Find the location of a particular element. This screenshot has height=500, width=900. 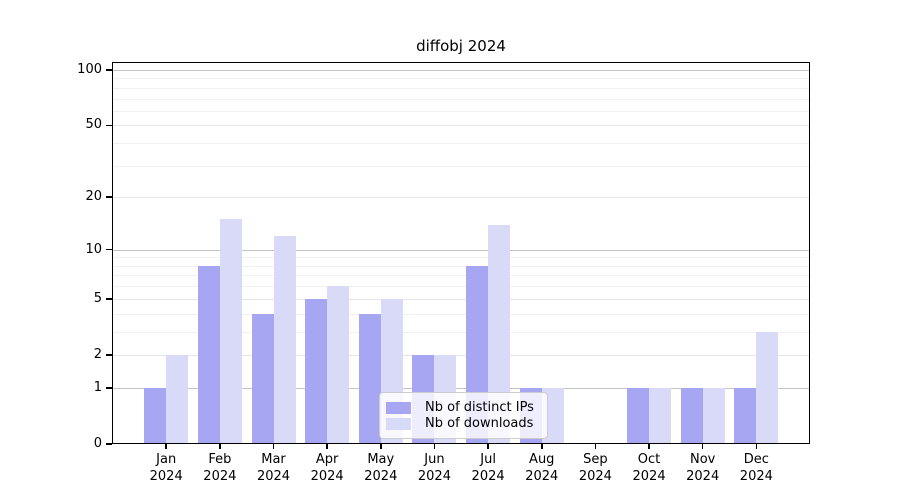

x-tick-label-sep: Sep 2024 is located at coordinates (595, 468).